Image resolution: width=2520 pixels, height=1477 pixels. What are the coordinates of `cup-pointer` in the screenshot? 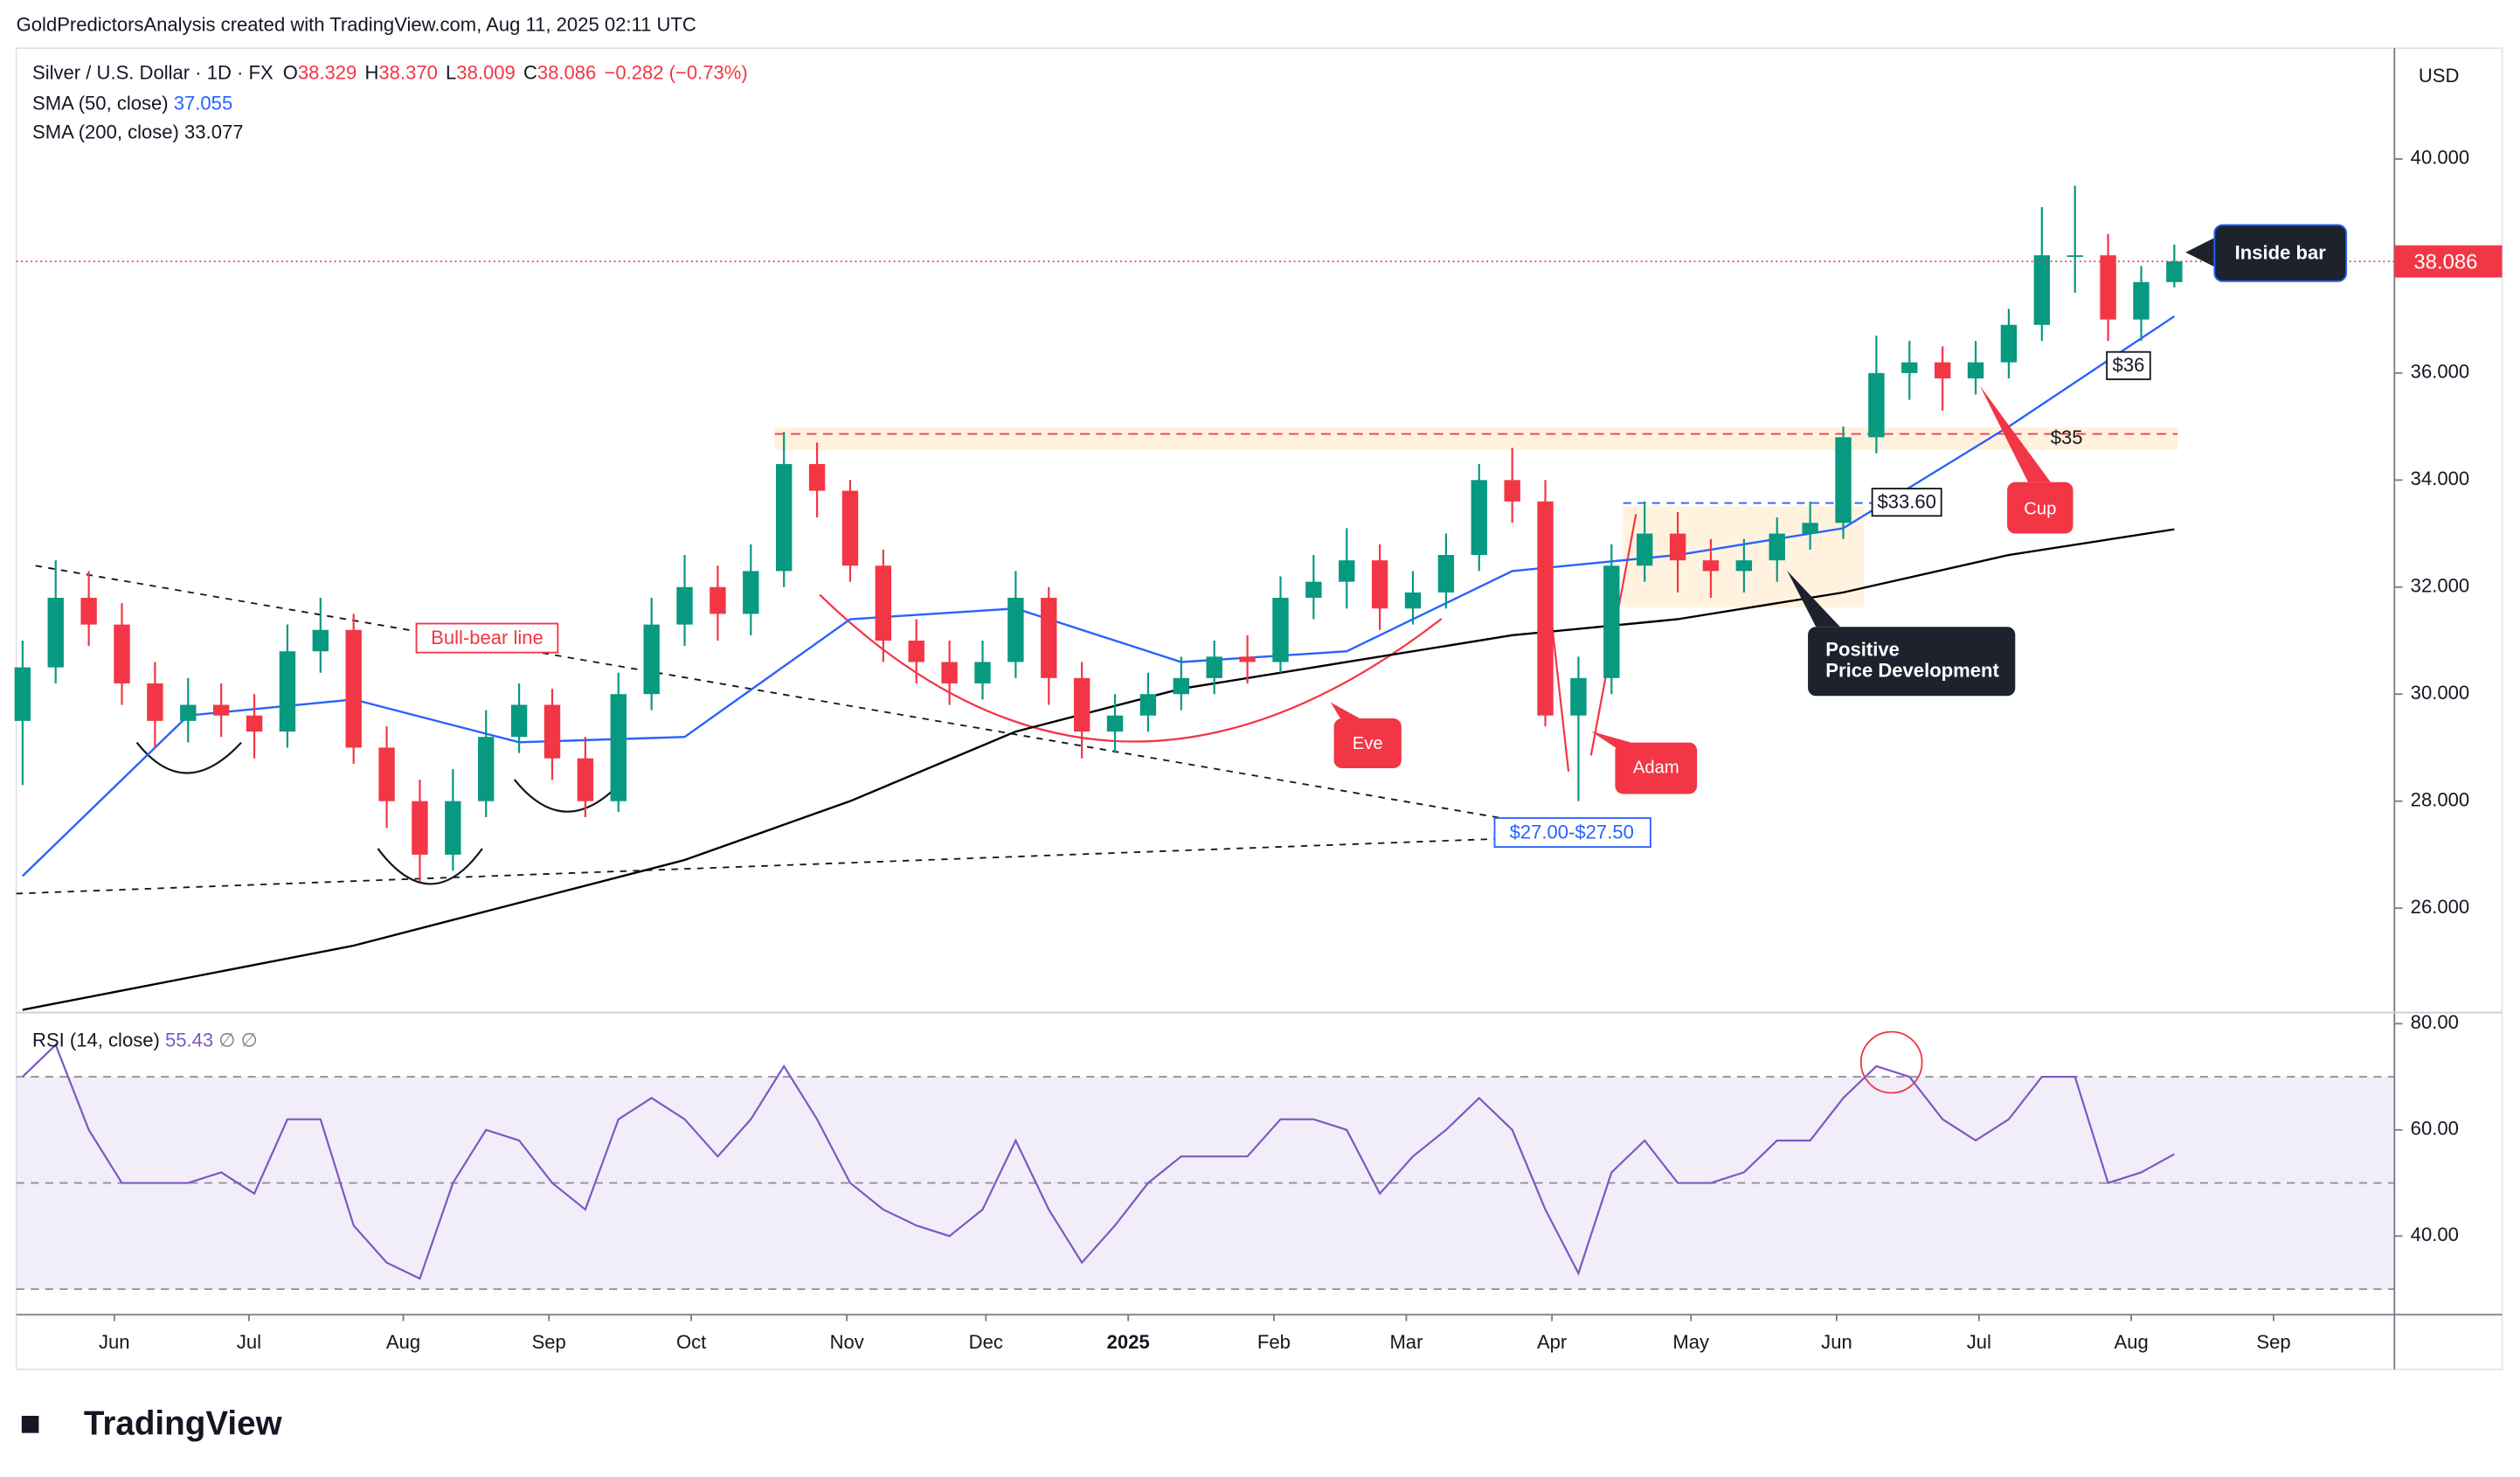 It's located at (2015, 433).